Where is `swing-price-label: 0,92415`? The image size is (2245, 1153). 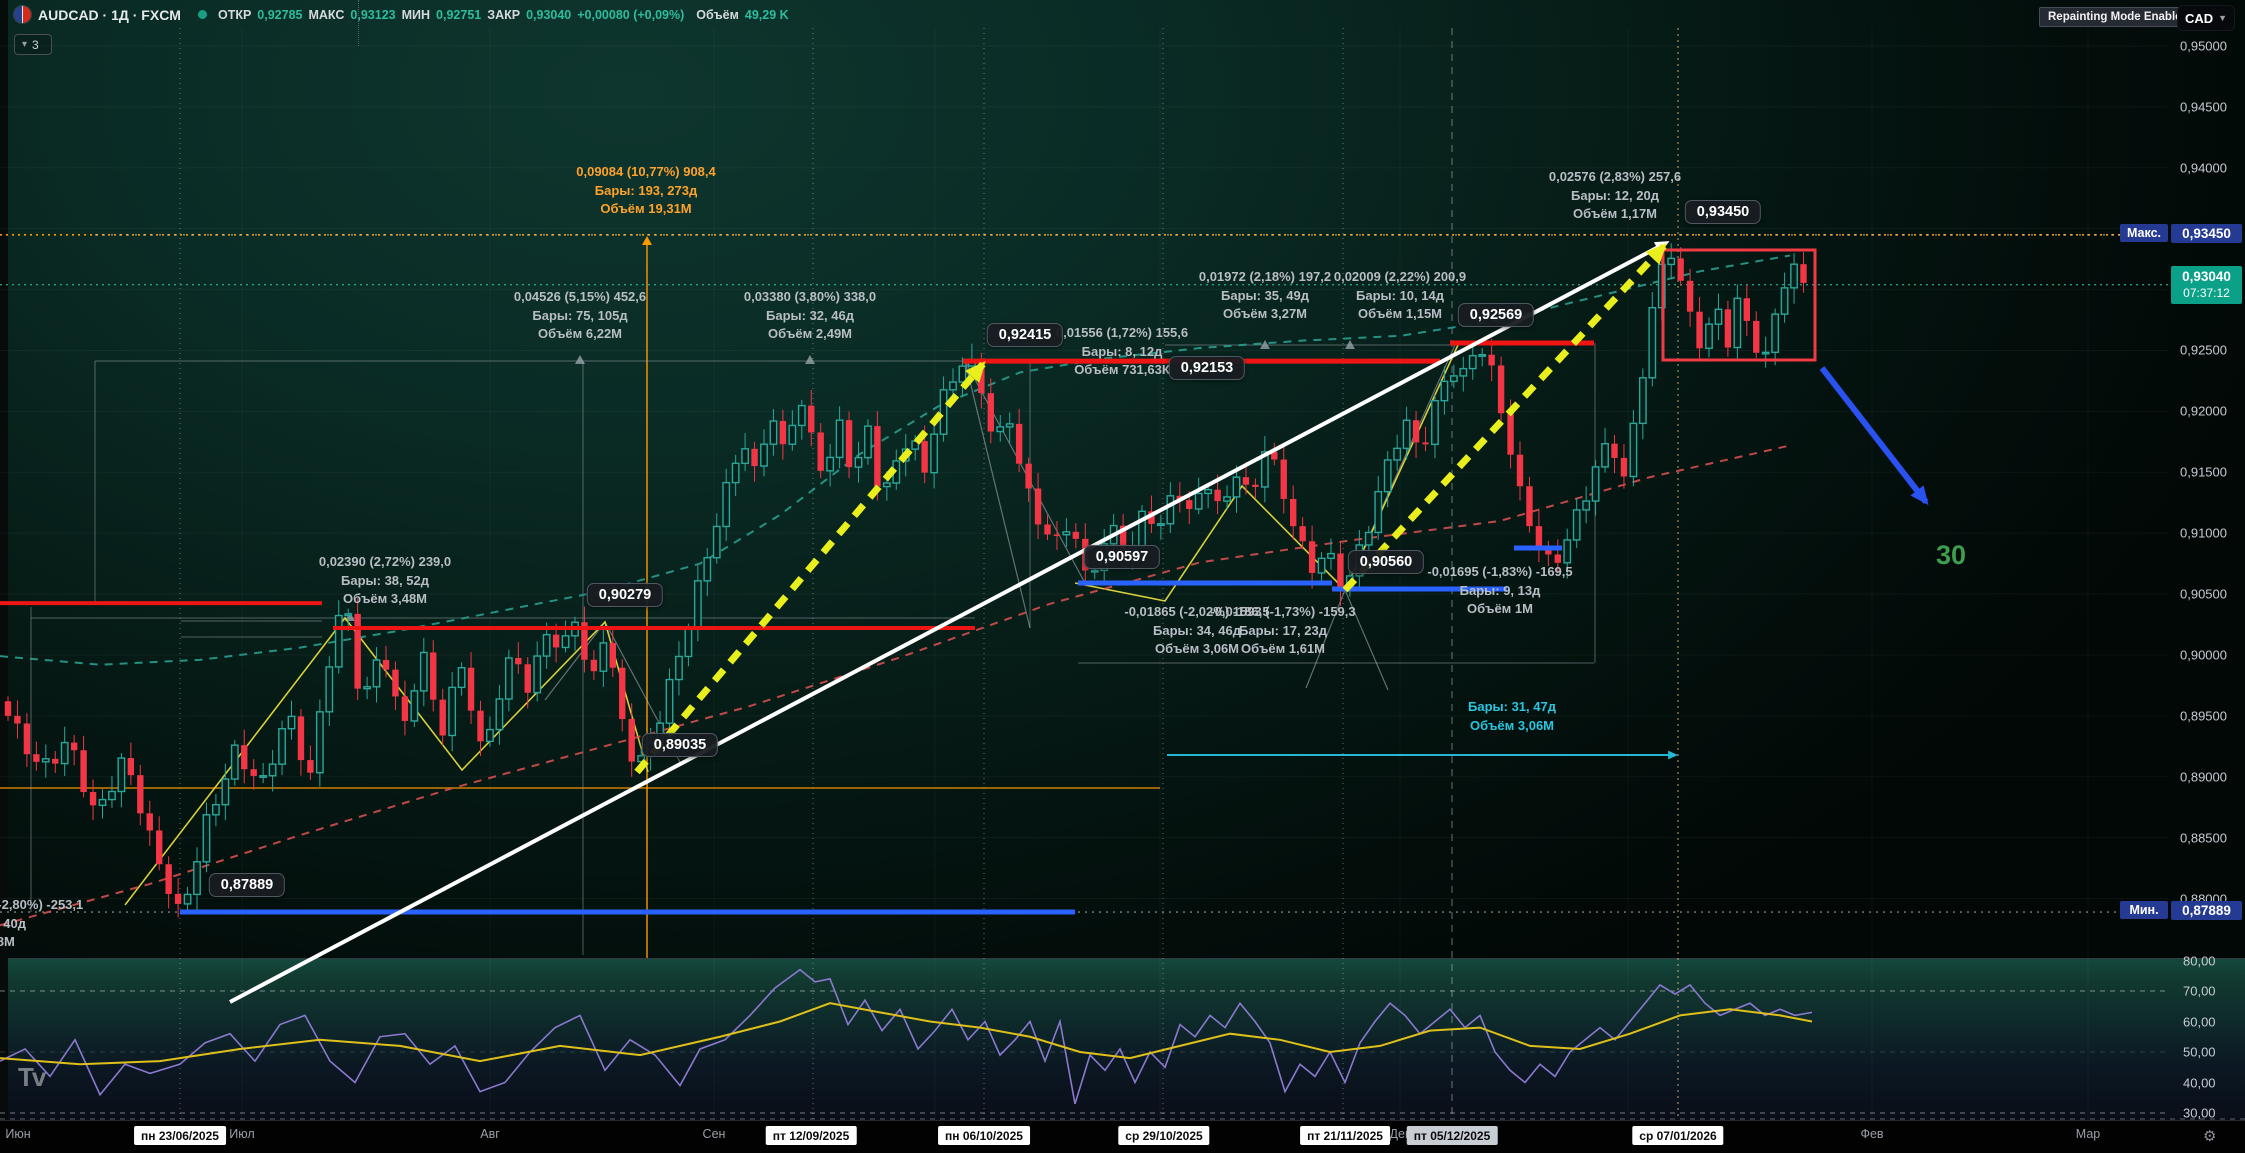 swing-price-label: 0,92415 is located at coordinates (1025, 335).